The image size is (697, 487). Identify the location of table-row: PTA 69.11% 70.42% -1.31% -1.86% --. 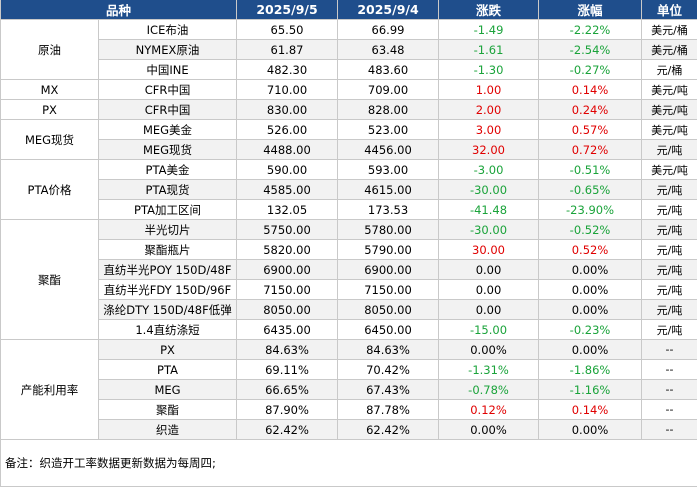
(349, 370).